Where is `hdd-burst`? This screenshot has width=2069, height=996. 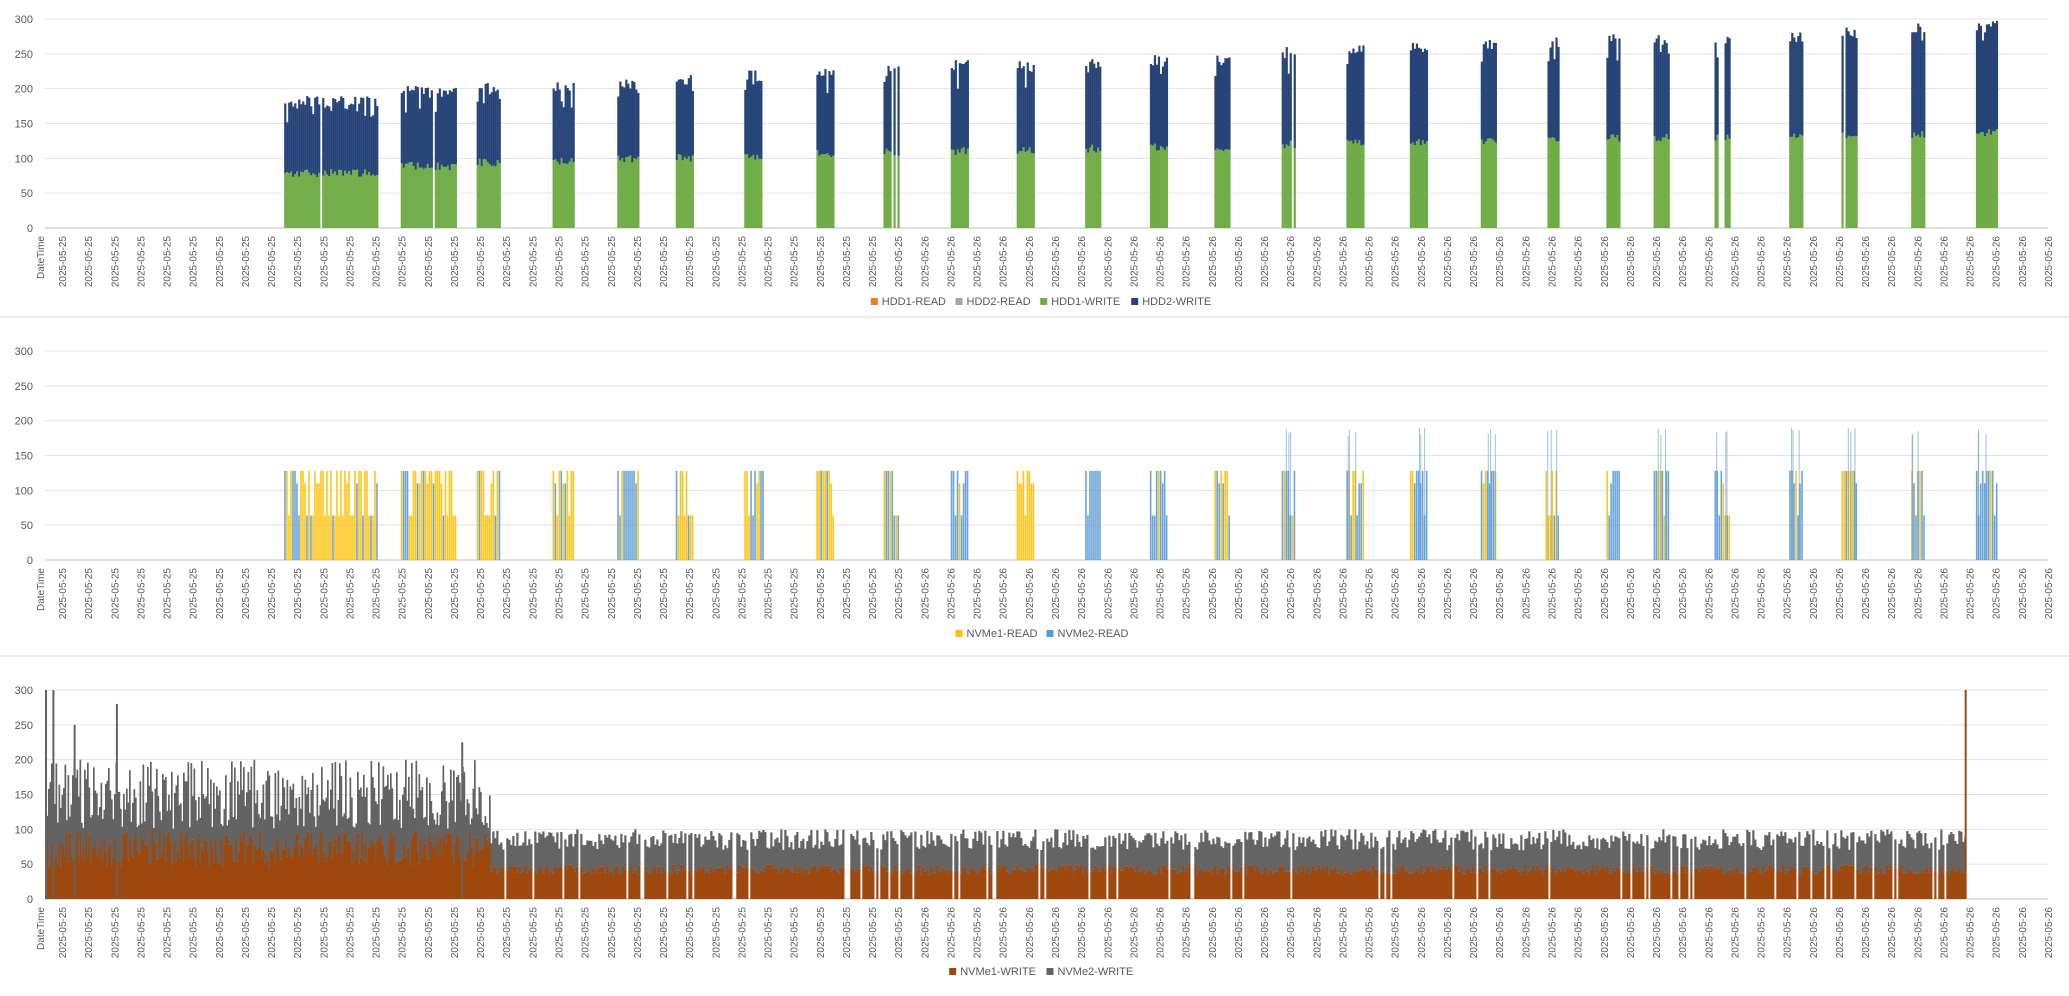
hdd-burst is located at coordinates (1613, 131).